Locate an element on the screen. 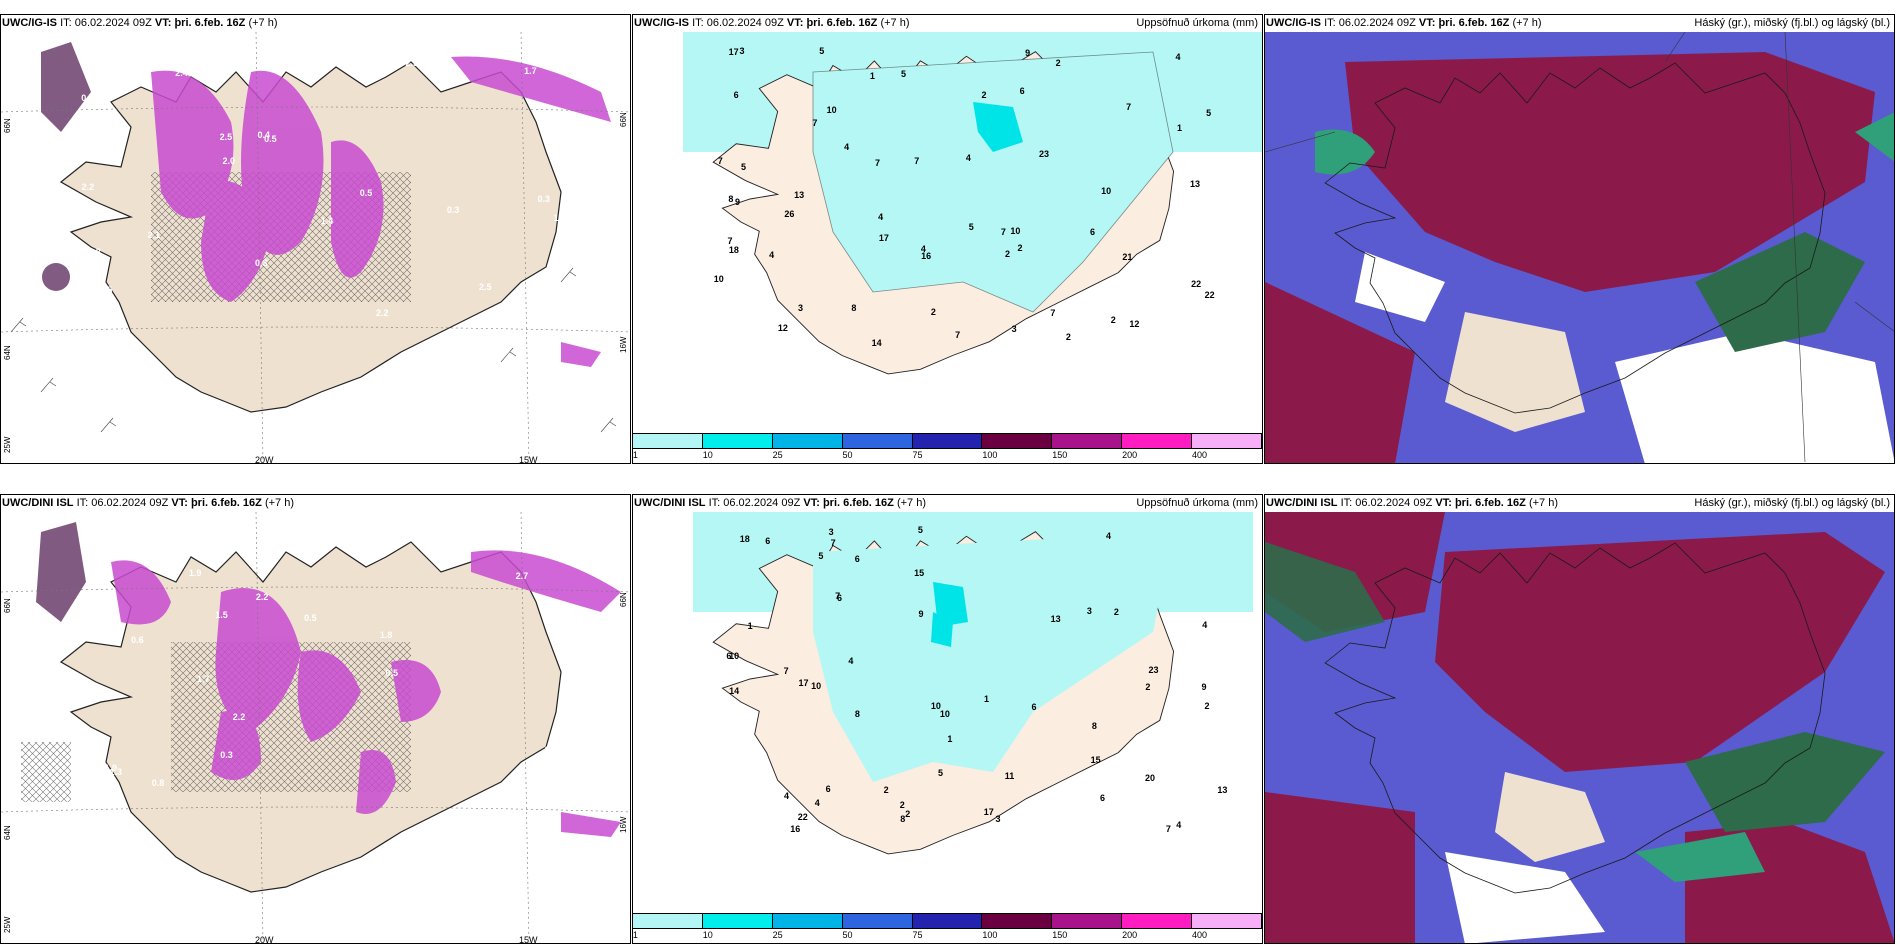 Image resolution: width=1900 pixels, height=950 pixels. value-label: 0.4 is located at coordinates (264, 135).